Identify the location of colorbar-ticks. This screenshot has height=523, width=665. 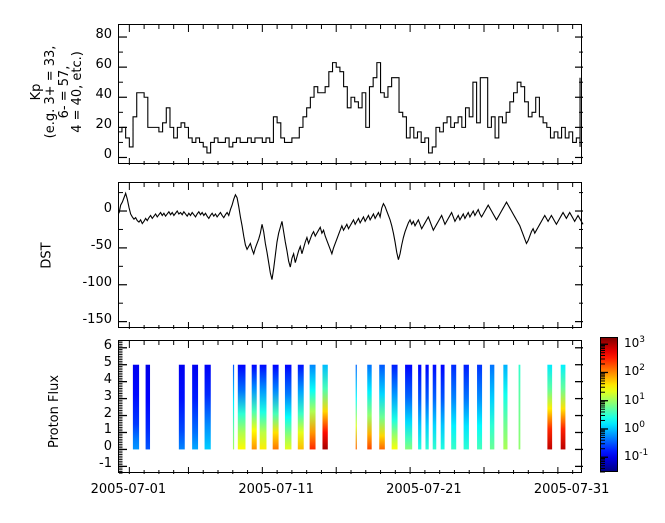
(604, 408).